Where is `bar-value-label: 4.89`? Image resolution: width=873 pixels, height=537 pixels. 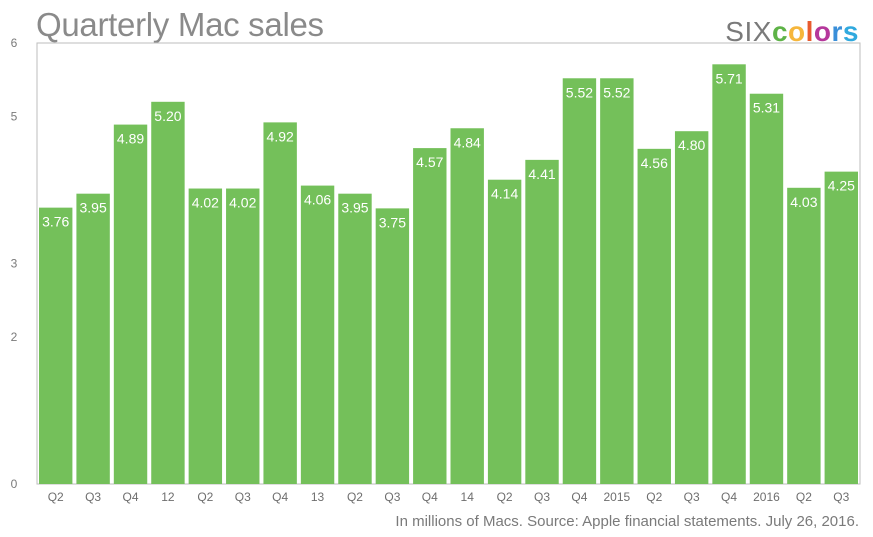
bar-value-label: 4.89 is located at coordinates (130, 139).